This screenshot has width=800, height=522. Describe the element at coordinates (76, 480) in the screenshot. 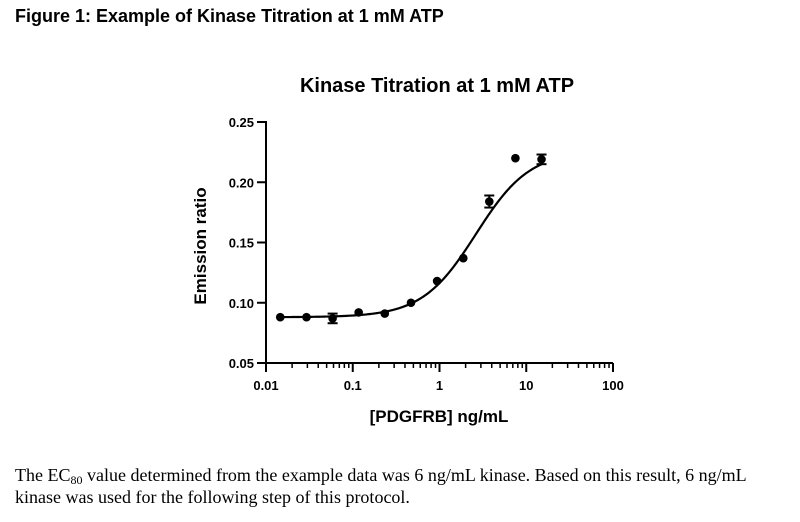

I see `ec-subscript: 80` at that location.